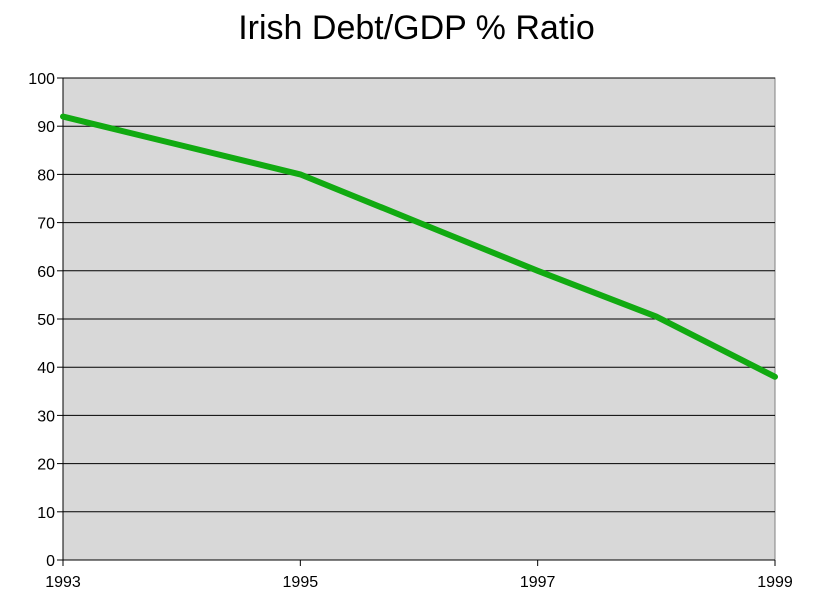 The width and height of the screenshot is (833, 600). Describe the element at coordinates (775, 582) in the screenshot. I see `x-tick-label-1999: 1999` at that location.